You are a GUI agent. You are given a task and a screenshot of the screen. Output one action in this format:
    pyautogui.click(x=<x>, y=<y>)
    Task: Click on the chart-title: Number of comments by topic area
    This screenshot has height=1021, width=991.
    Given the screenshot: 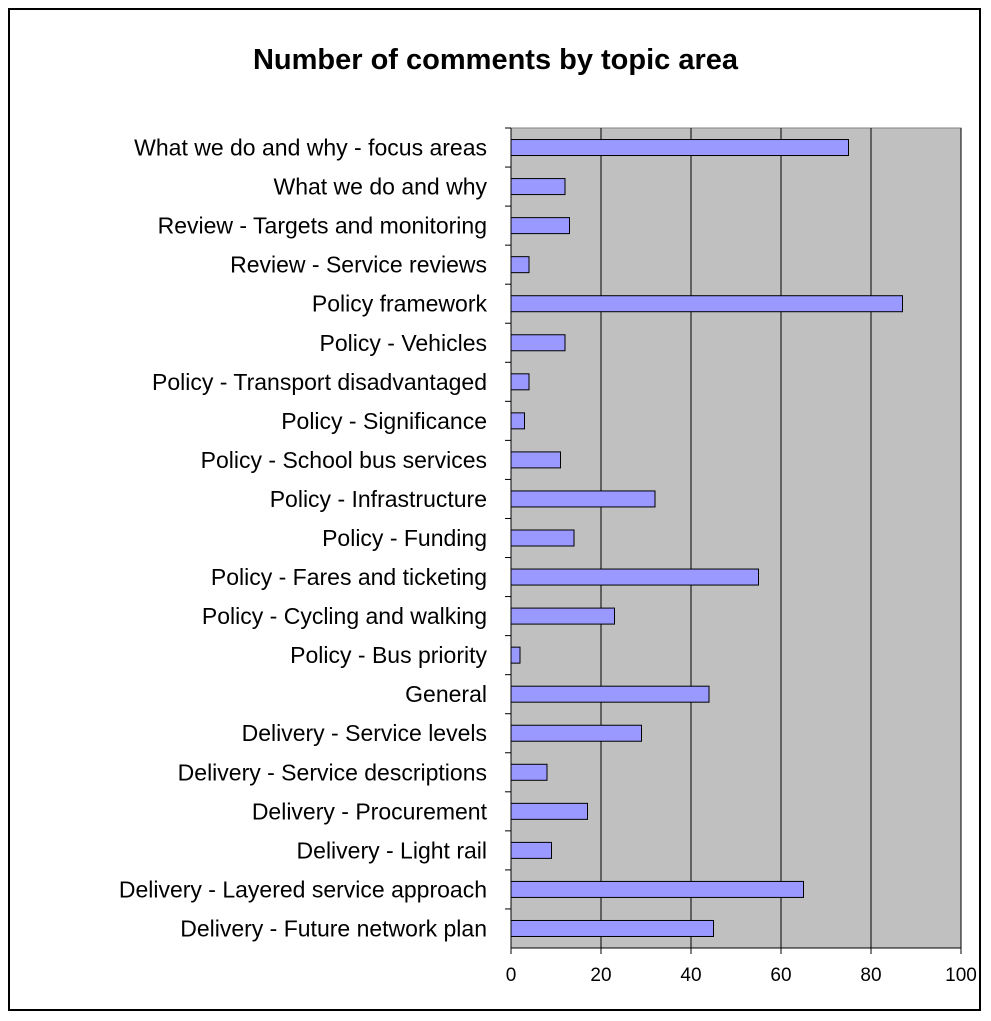 What is the action you would take?
    pyautogui.click(x=495, y=60)
    